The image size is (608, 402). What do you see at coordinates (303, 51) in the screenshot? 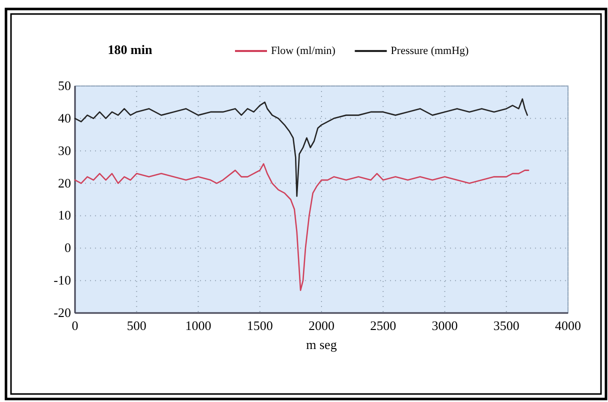
I see `legend-label: Flow (ml/min)` at bounding box center [303, 51].